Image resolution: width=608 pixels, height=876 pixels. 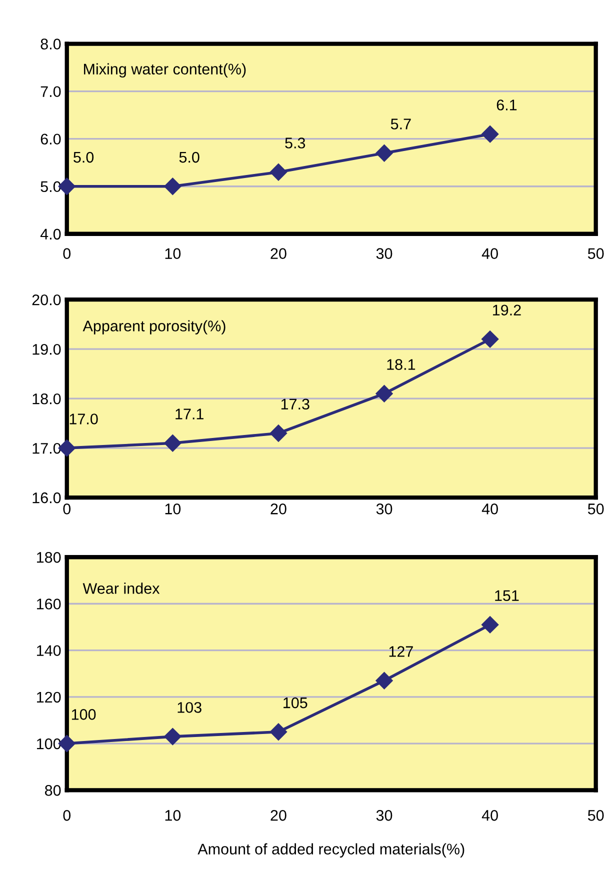 I want to click on data-label: 17.0, so click(x=84, y=419).